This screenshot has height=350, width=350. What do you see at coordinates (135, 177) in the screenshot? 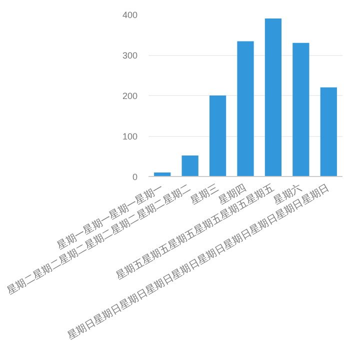
I see `y-tick-label: 0` at bounding box center [135, 177].